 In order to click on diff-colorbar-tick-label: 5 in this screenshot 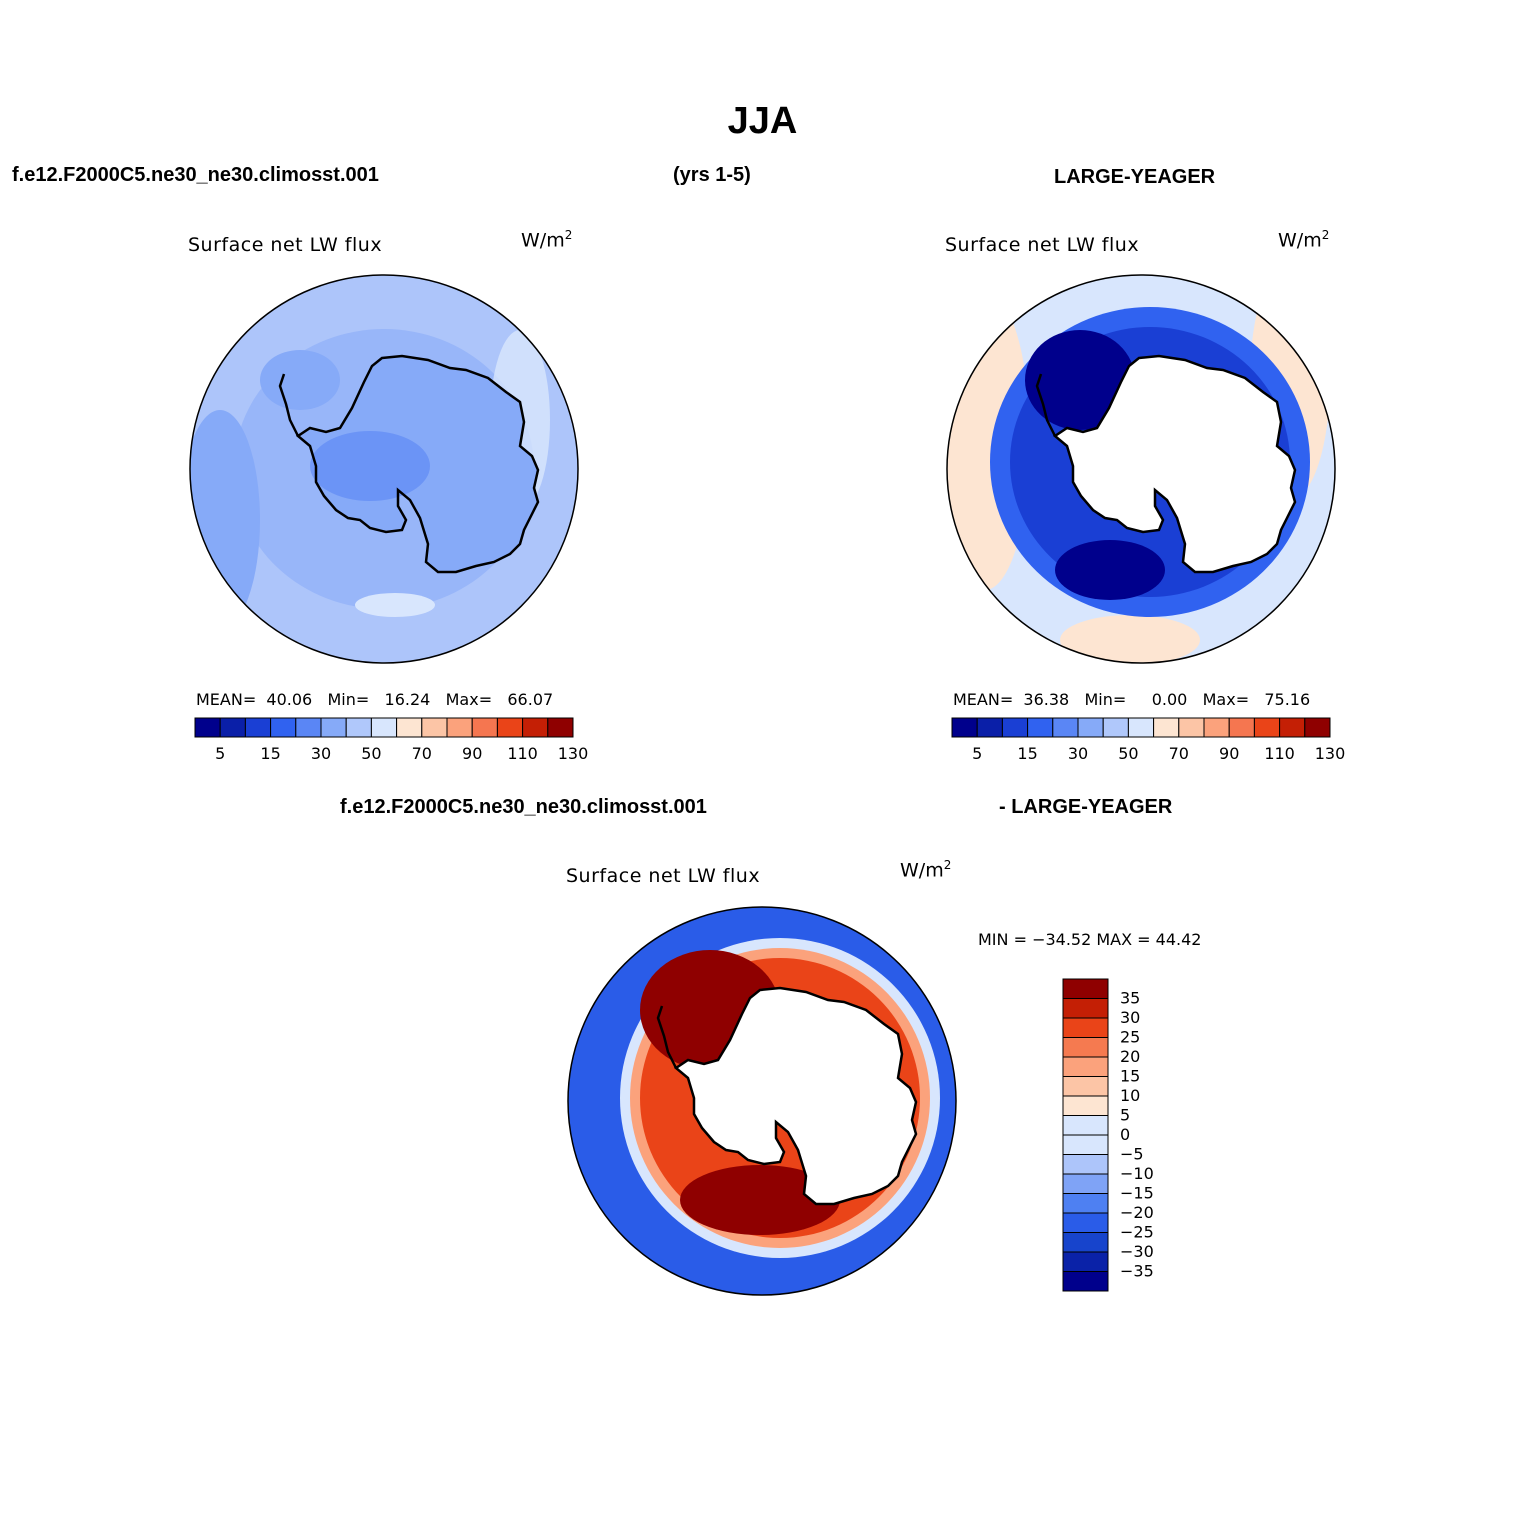, I will do `click(1125, 1115)`.